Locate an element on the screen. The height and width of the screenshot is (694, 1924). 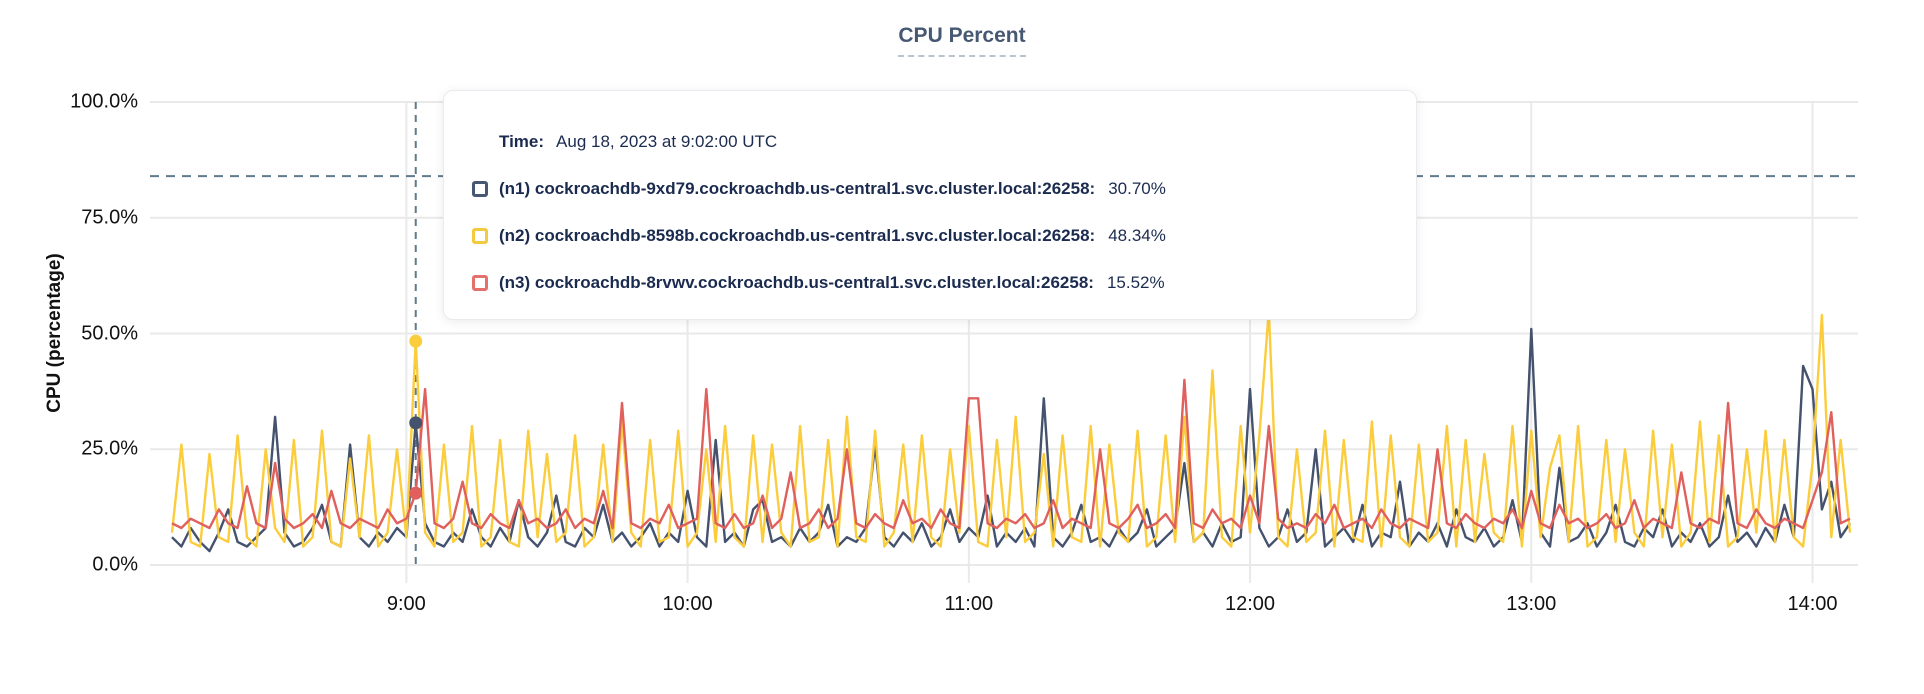
hover-dot-n1 is located at coordinates (416, 423).